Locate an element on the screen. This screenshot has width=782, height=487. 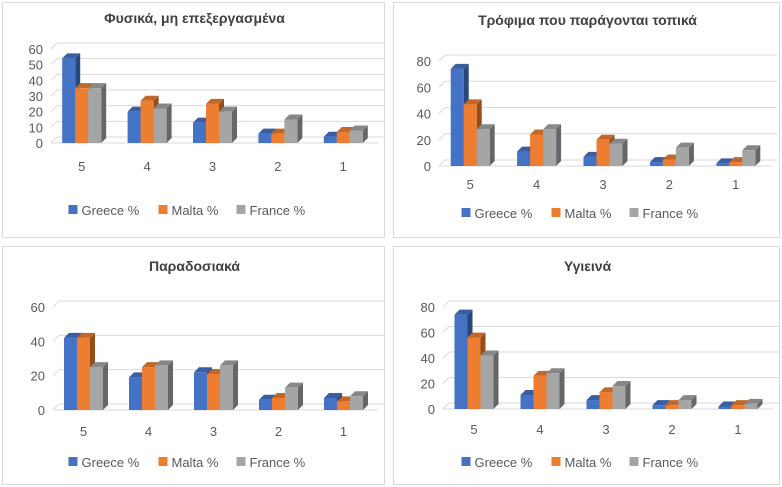
chart-3-y-tick-label: 20 is located at coordinates (428, 384).